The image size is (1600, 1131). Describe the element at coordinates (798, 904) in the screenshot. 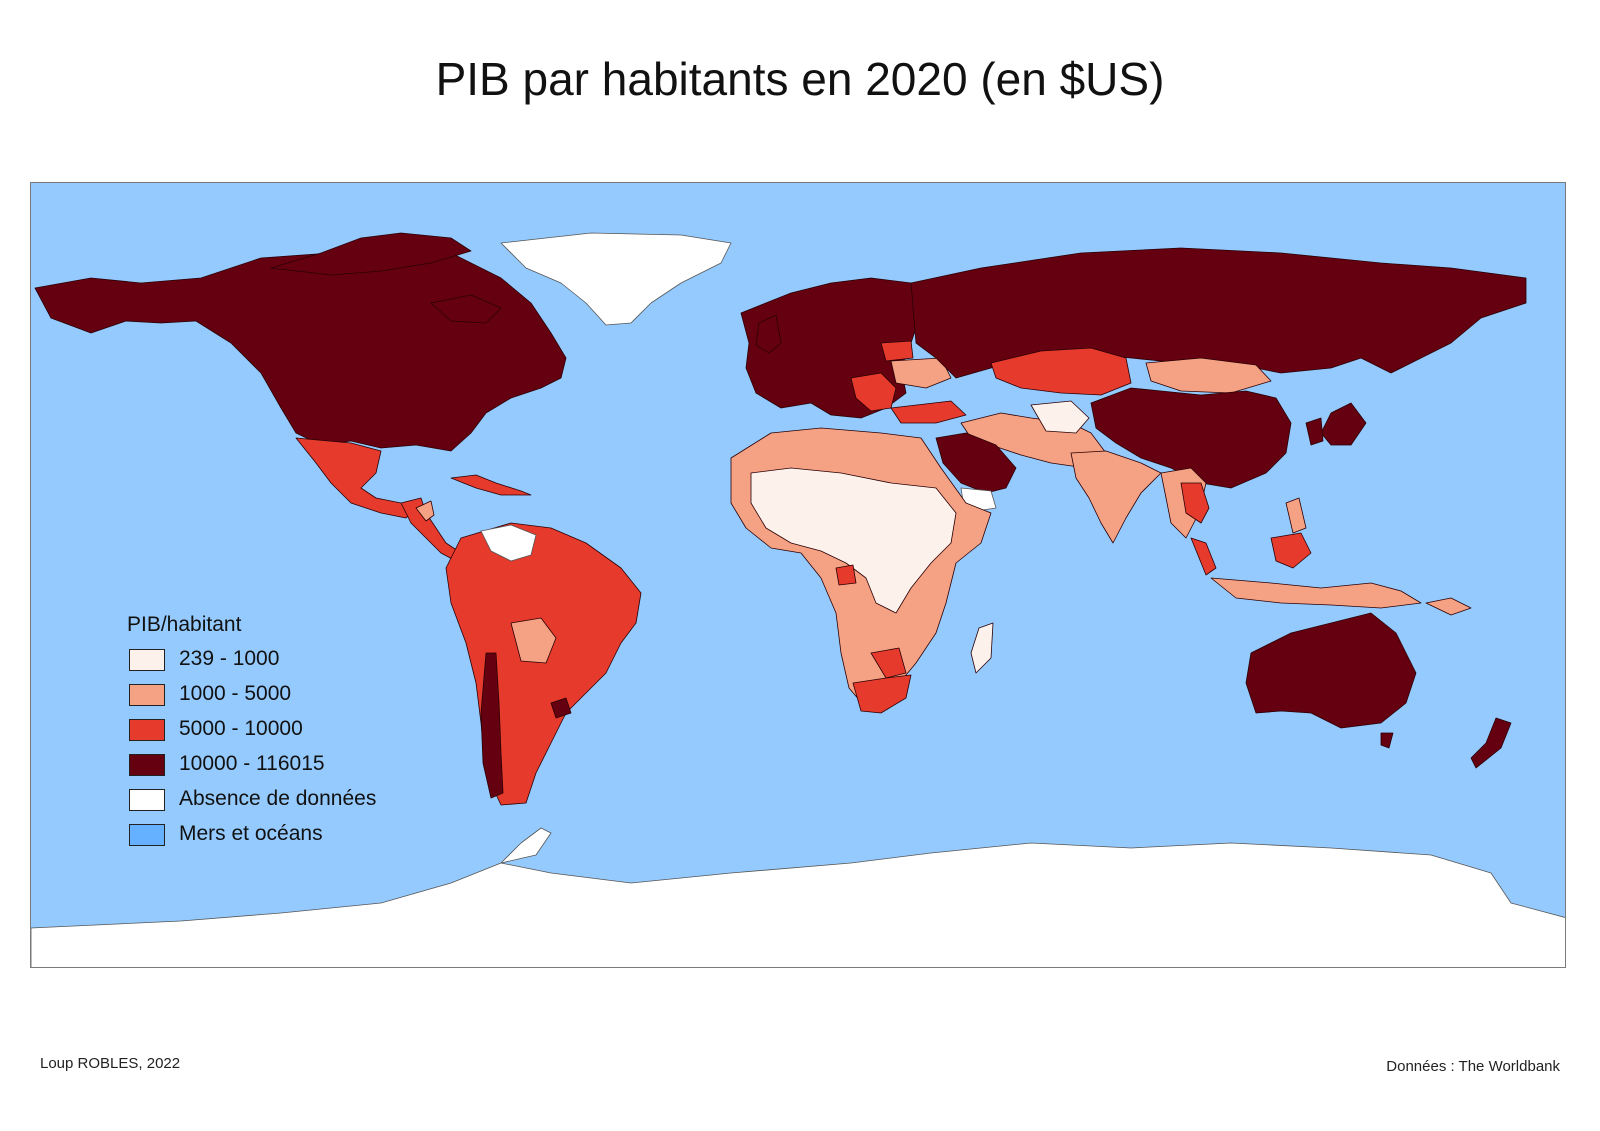

I see `region-antarctica` at that location.